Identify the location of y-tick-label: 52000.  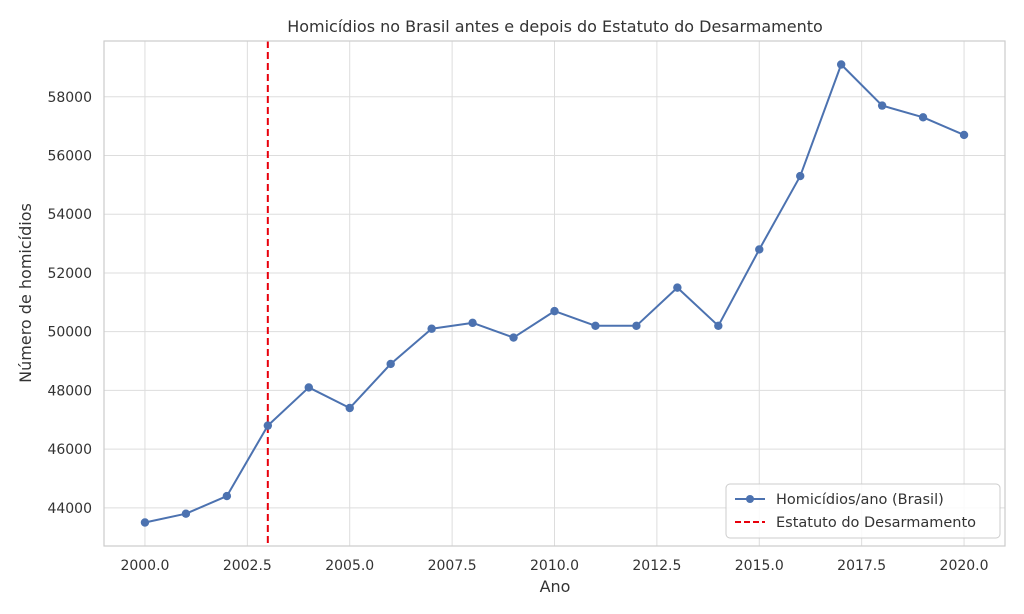
(69, 274).